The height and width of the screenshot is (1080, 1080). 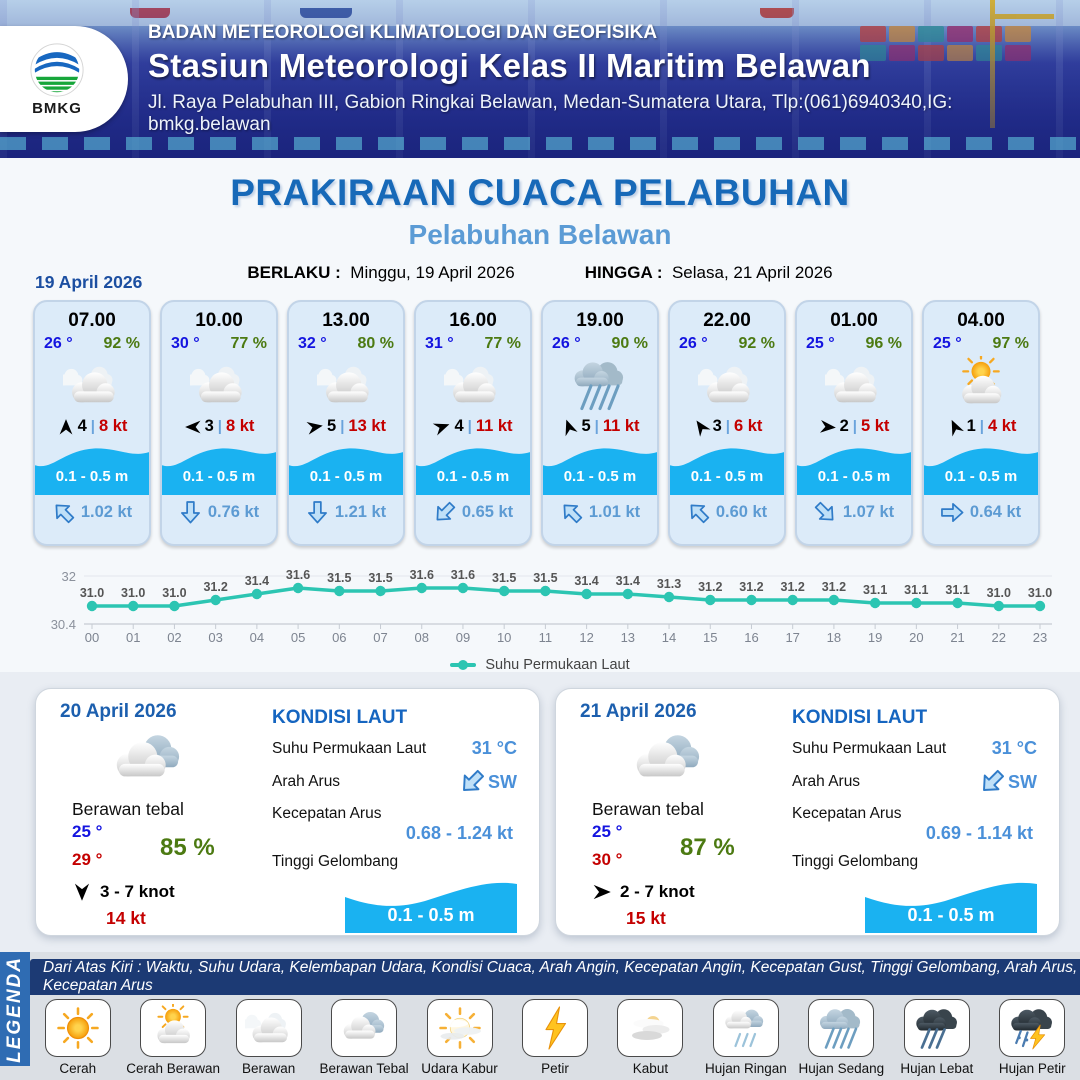 What do you see at coordinates (335, 861) in the screenshot?
I see `wave-height-label: Tinggi Gelombang` at bounding box center [335, 861].